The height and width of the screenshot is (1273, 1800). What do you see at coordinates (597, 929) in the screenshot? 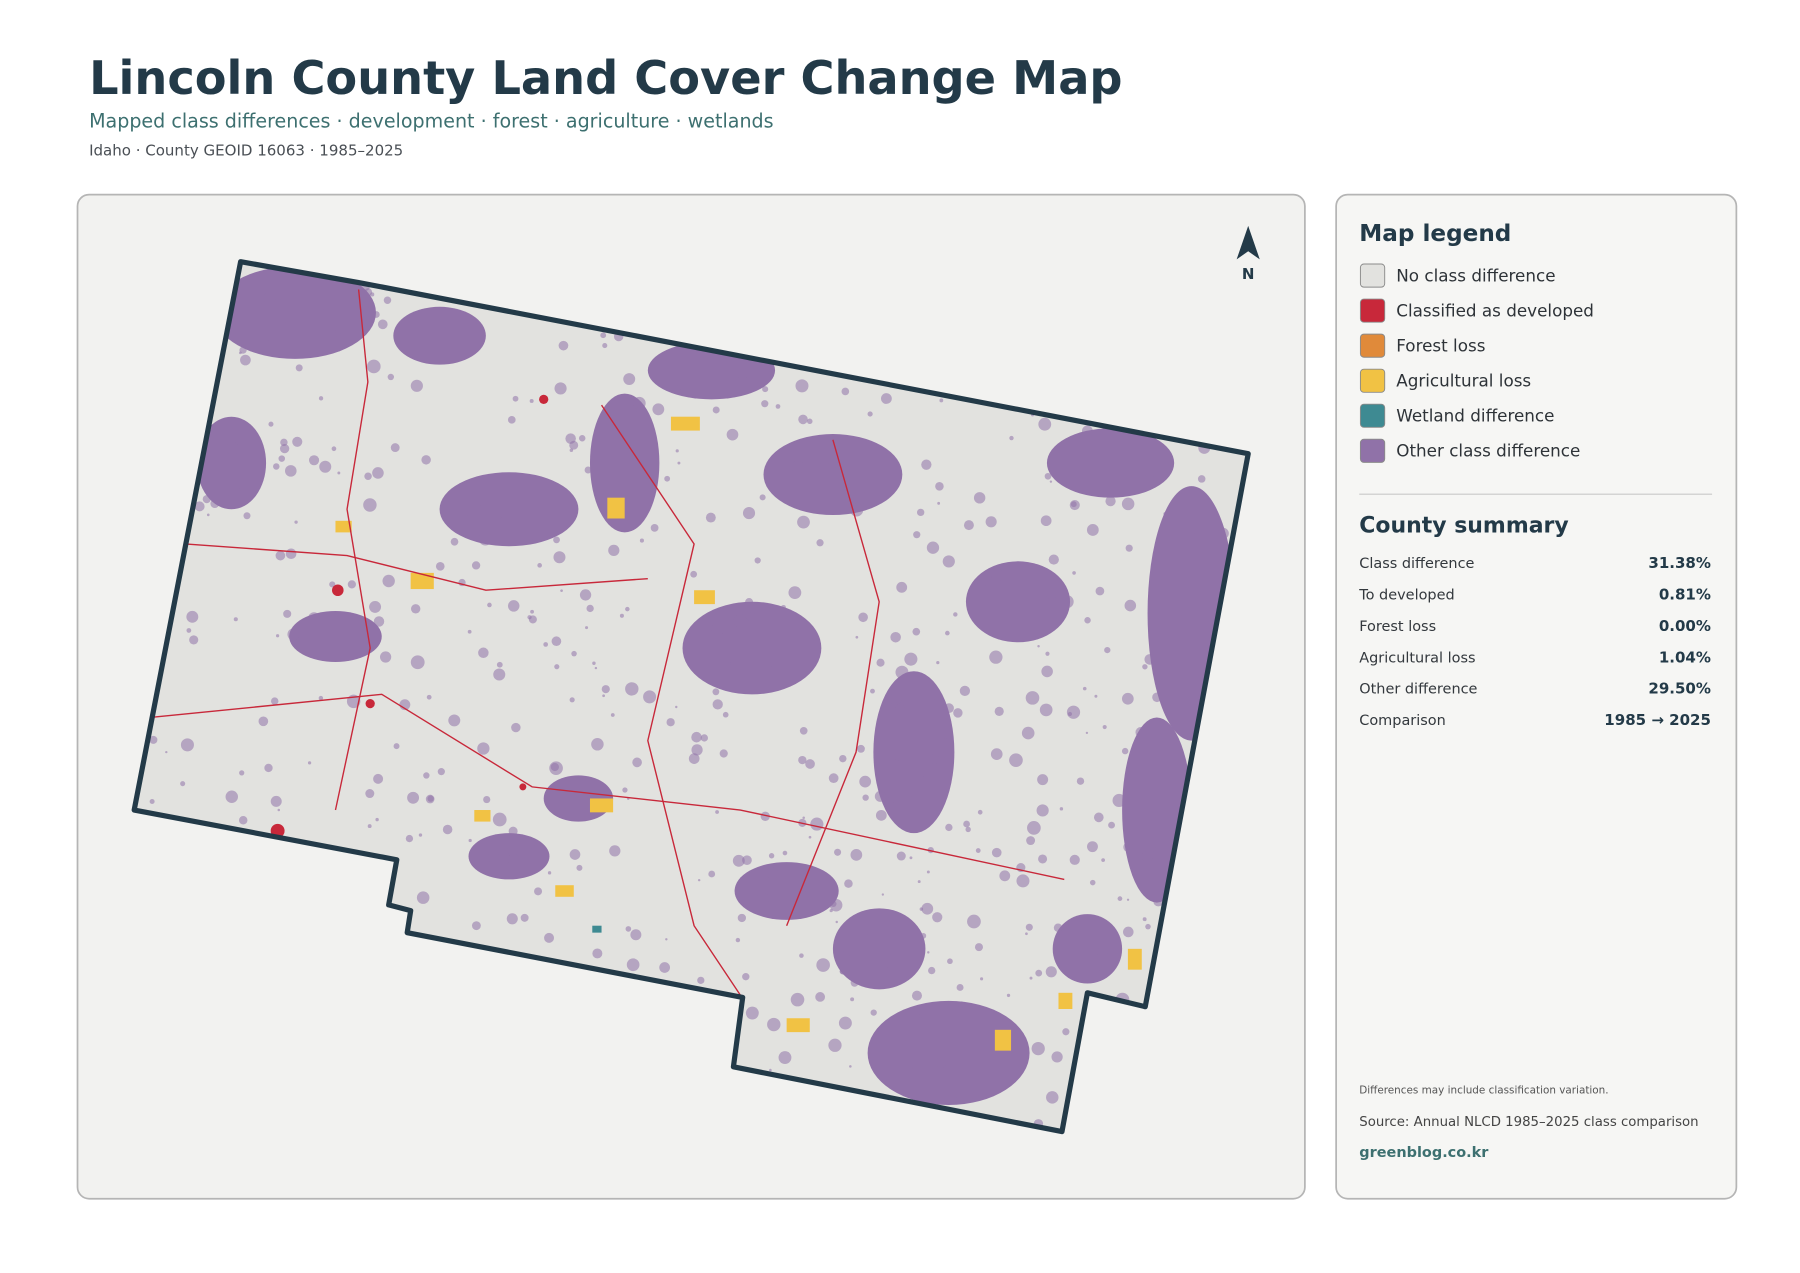
I see `wetland-area` at bounding box center [597, 929].